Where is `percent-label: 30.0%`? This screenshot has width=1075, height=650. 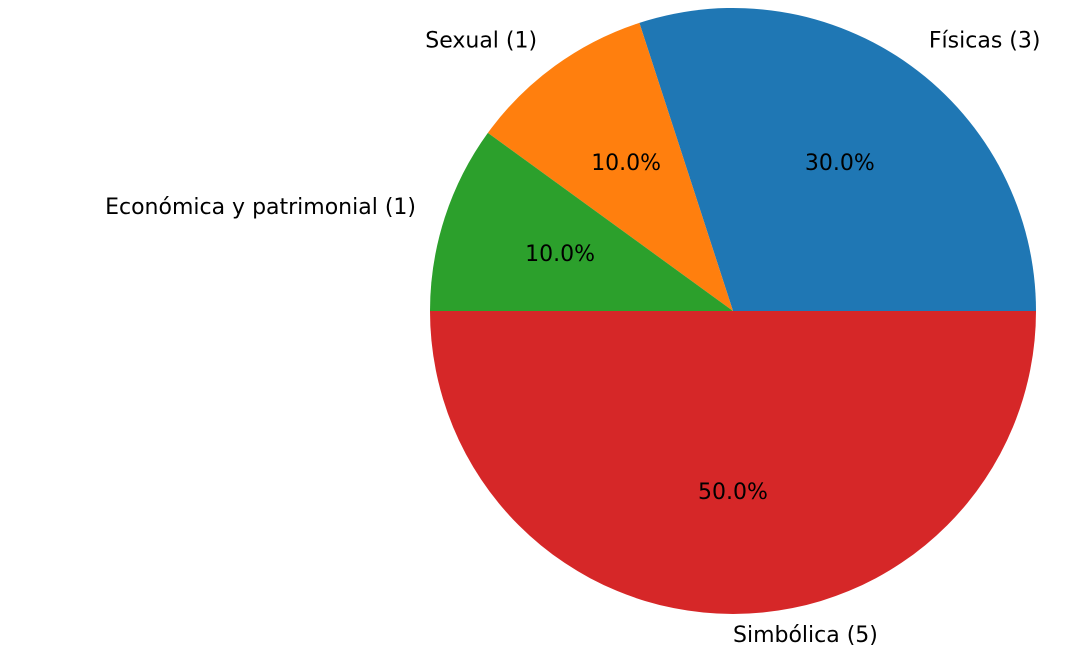 percent-label: 30.0% is located at coordinates (840, 163).